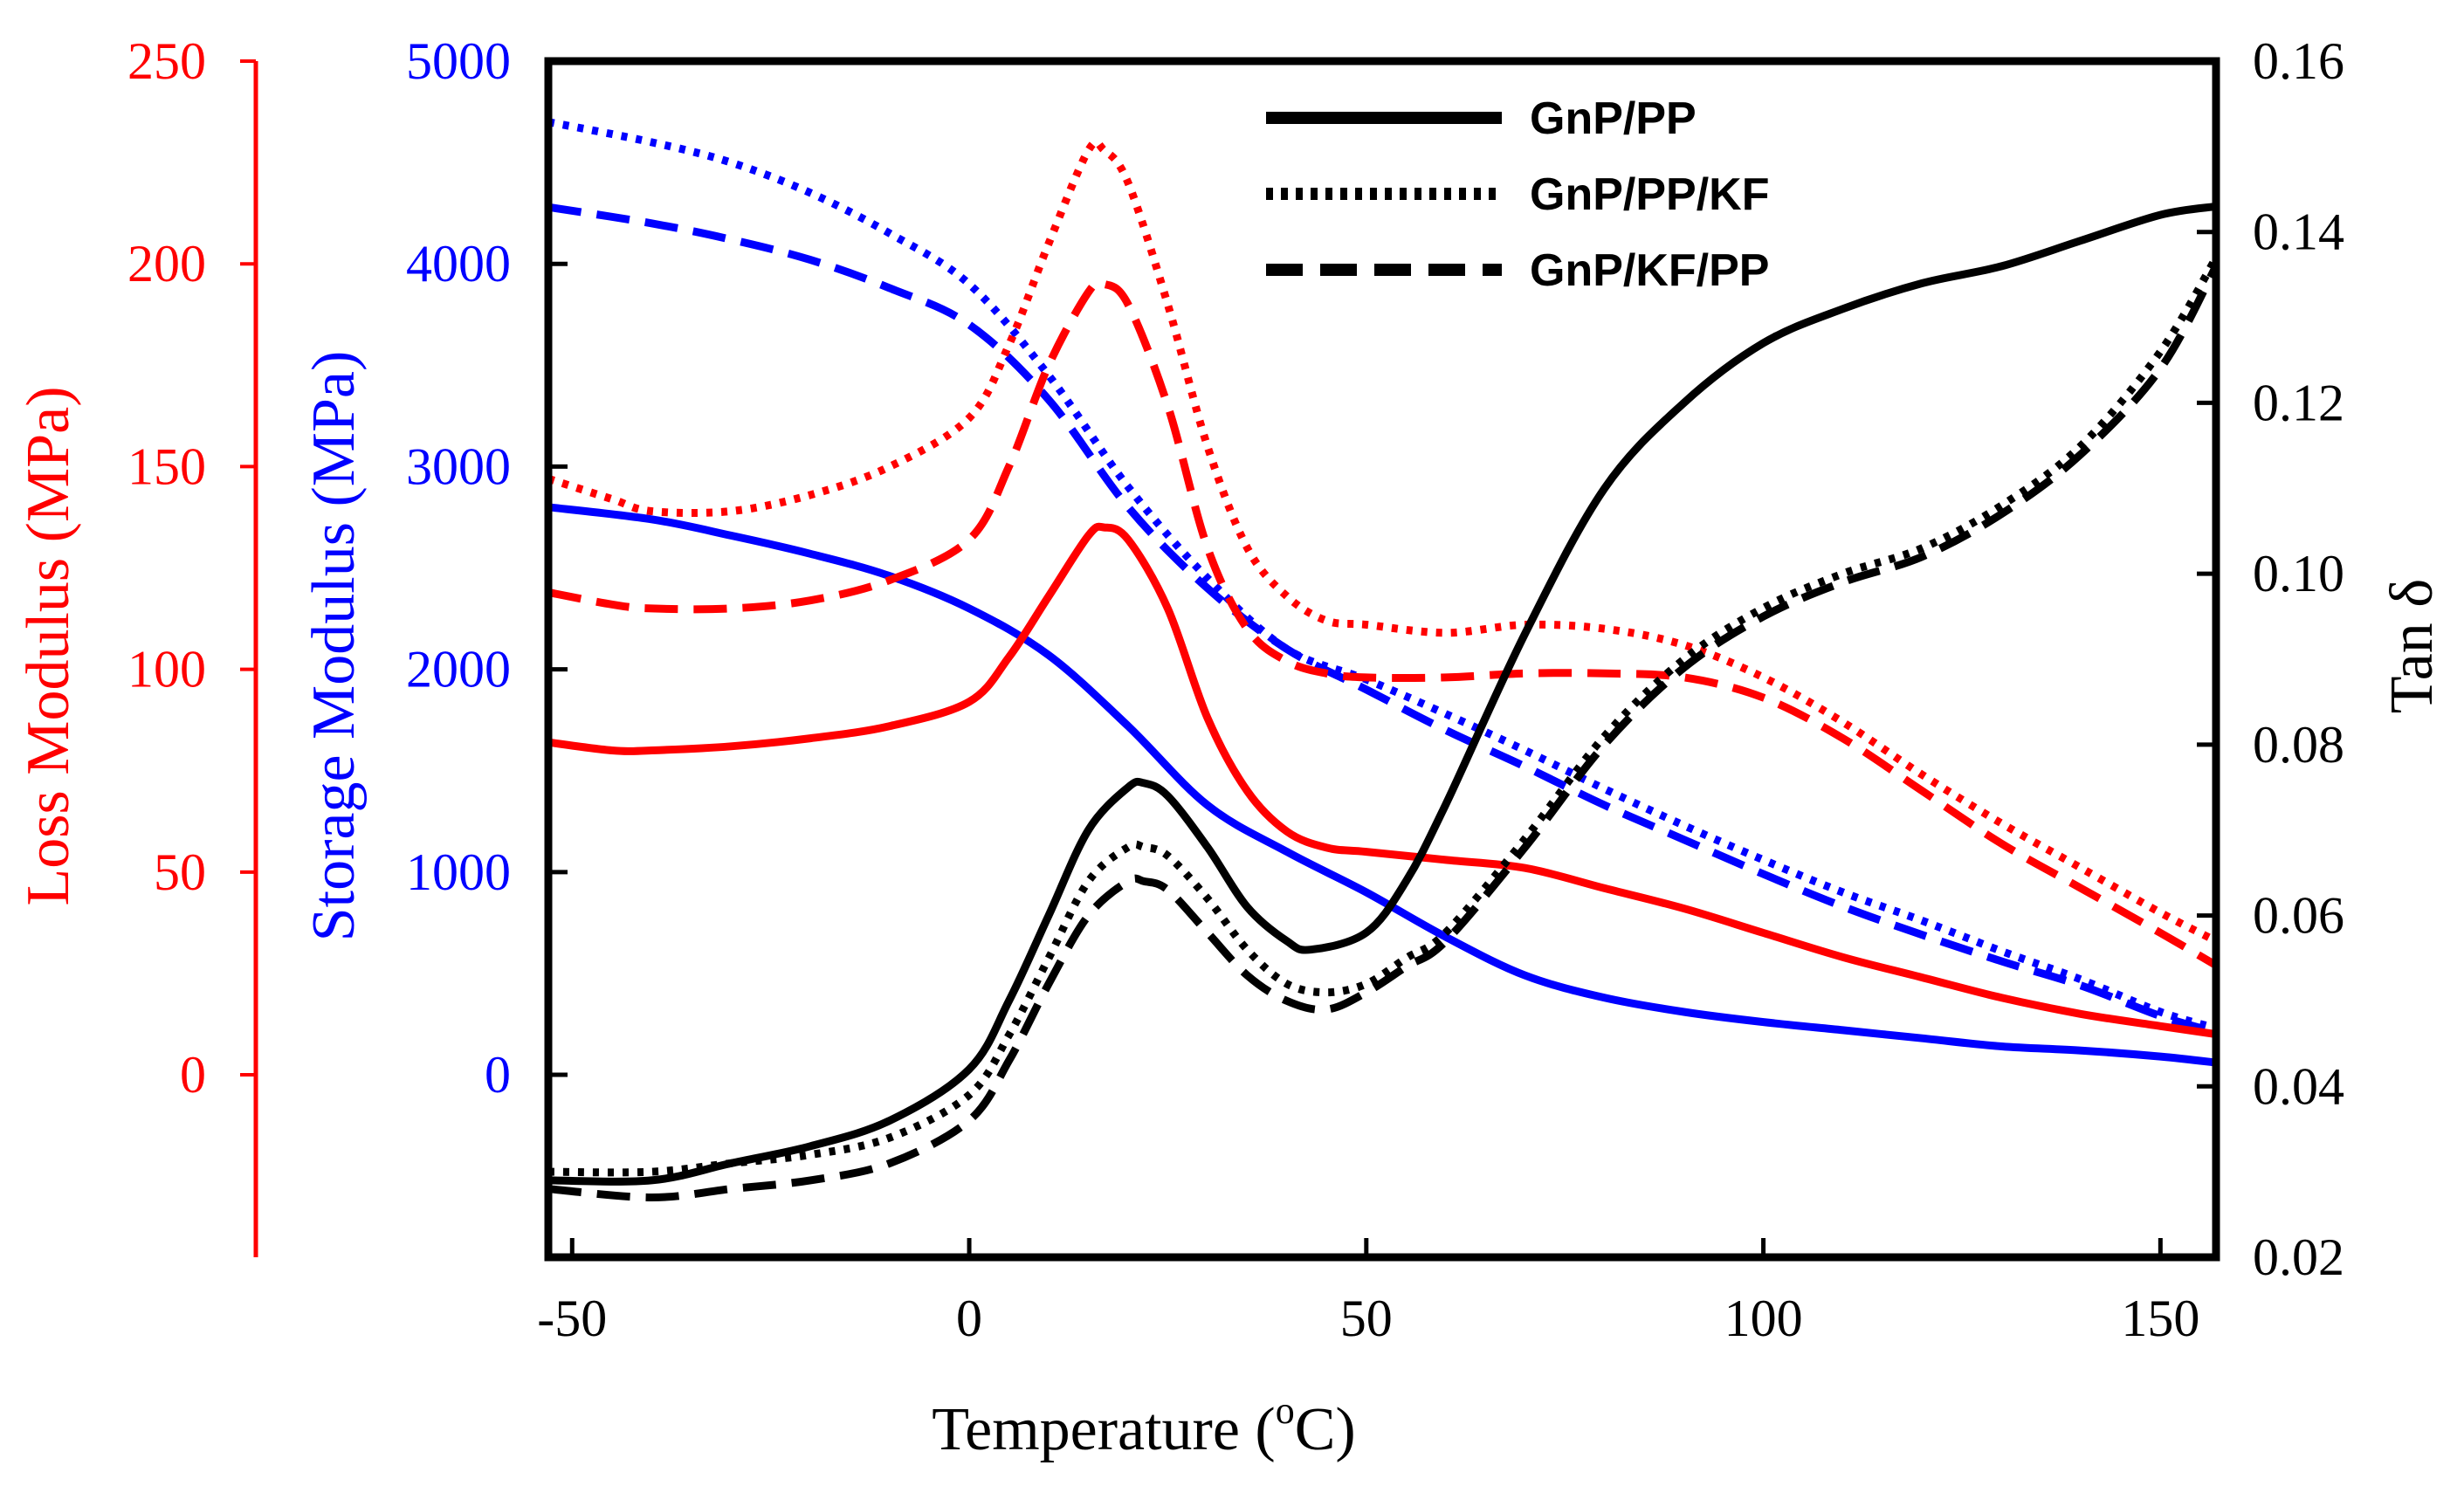  Describe the element at coordinates (1649, 270) in the screenshot. I see `legend-label-gnp-kf-pp: GnP/KF/PP` at that location.